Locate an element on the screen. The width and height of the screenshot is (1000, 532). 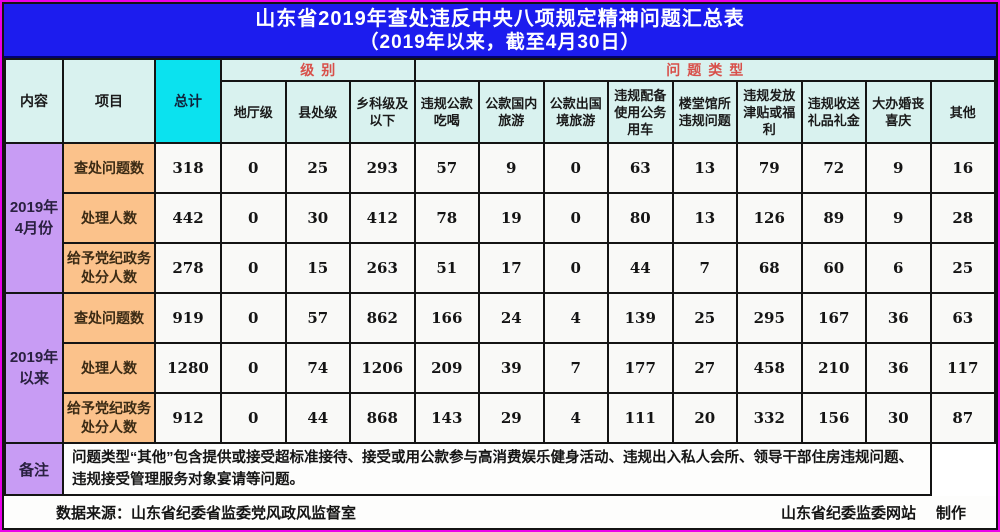
data-value: 68 is located at coordinates (769, 268).